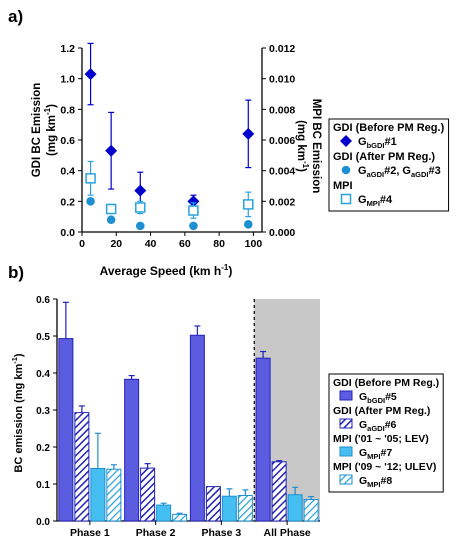  I want to click on legend-label: GaGDI#6, so click(378, 426).